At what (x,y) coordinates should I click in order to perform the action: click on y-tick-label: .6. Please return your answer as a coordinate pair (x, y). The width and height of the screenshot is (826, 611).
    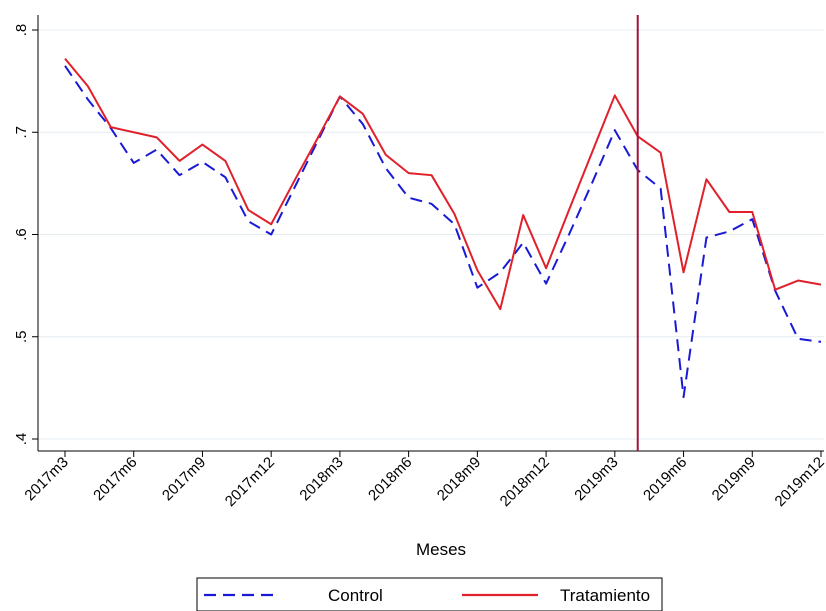
    Looking at the image, I should click on (21, 234).